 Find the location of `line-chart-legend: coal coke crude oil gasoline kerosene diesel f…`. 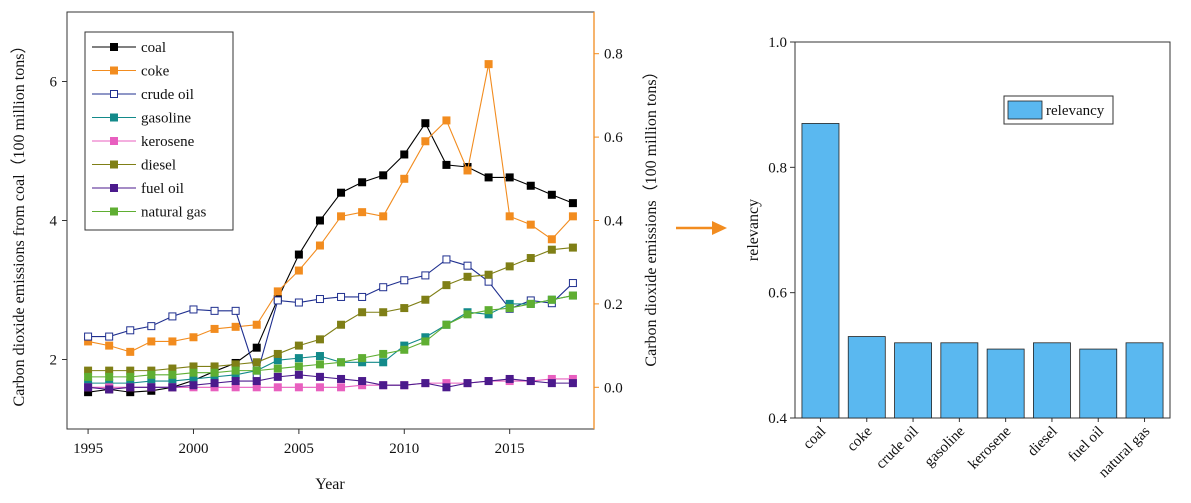

line-chart-legend: coal coke crude oil gasoline kerosene diesel f… is located at coordinates (159, 131).